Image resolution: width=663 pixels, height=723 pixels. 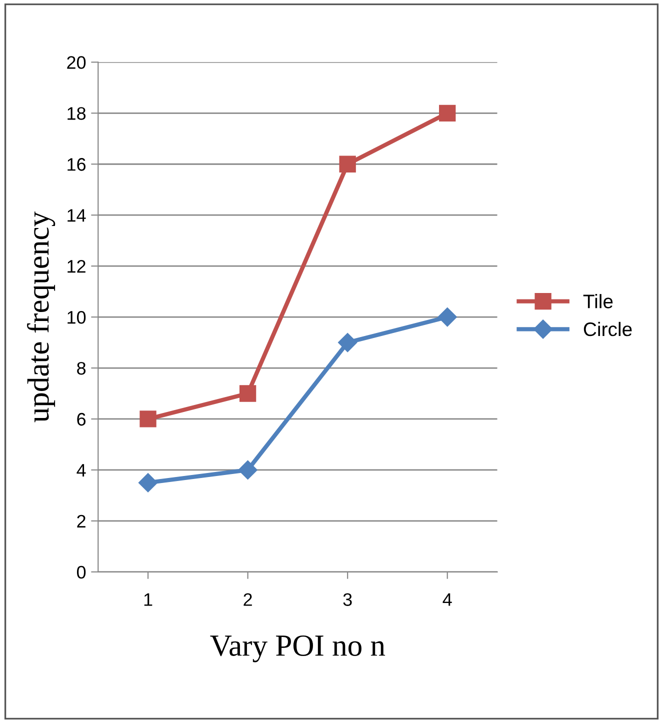 What do you see at coordinates (81, 470) in the screenshot?
I see `y-tick-label: 4` at bounding box center [81, 470].